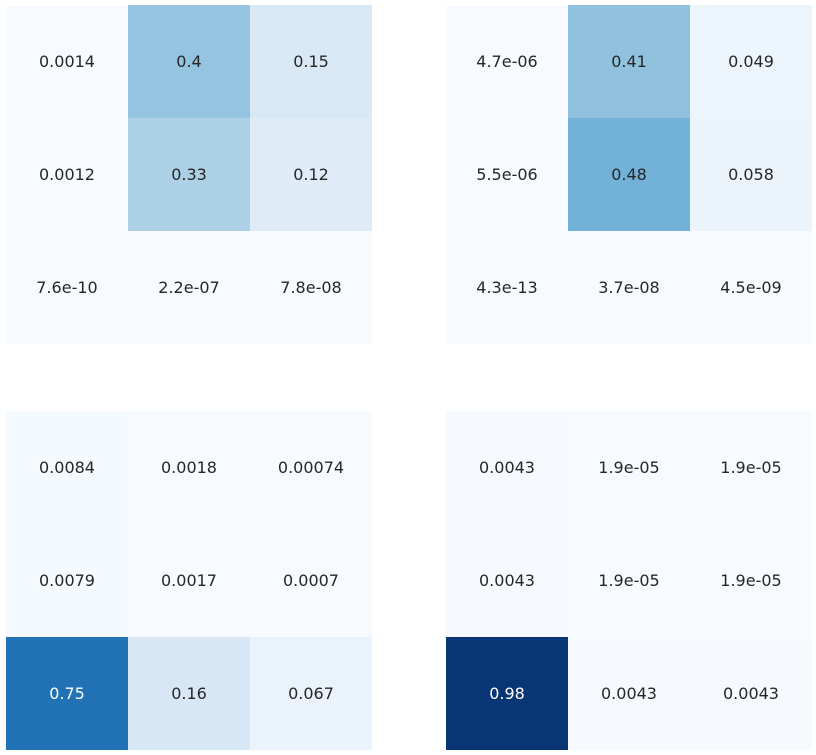  I want to click on heatmap-cell-p3-r3-c3, so click(311, 693).